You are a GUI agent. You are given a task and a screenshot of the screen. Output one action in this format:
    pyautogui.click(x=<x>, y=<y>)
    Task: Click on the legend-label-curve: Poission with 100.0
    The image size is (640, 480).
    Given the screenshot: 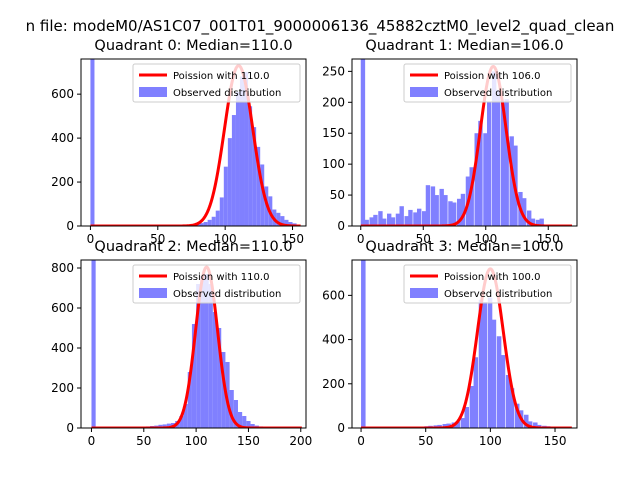 What is the action you would take?
    pyautogui.click(x=492, y=277)
    